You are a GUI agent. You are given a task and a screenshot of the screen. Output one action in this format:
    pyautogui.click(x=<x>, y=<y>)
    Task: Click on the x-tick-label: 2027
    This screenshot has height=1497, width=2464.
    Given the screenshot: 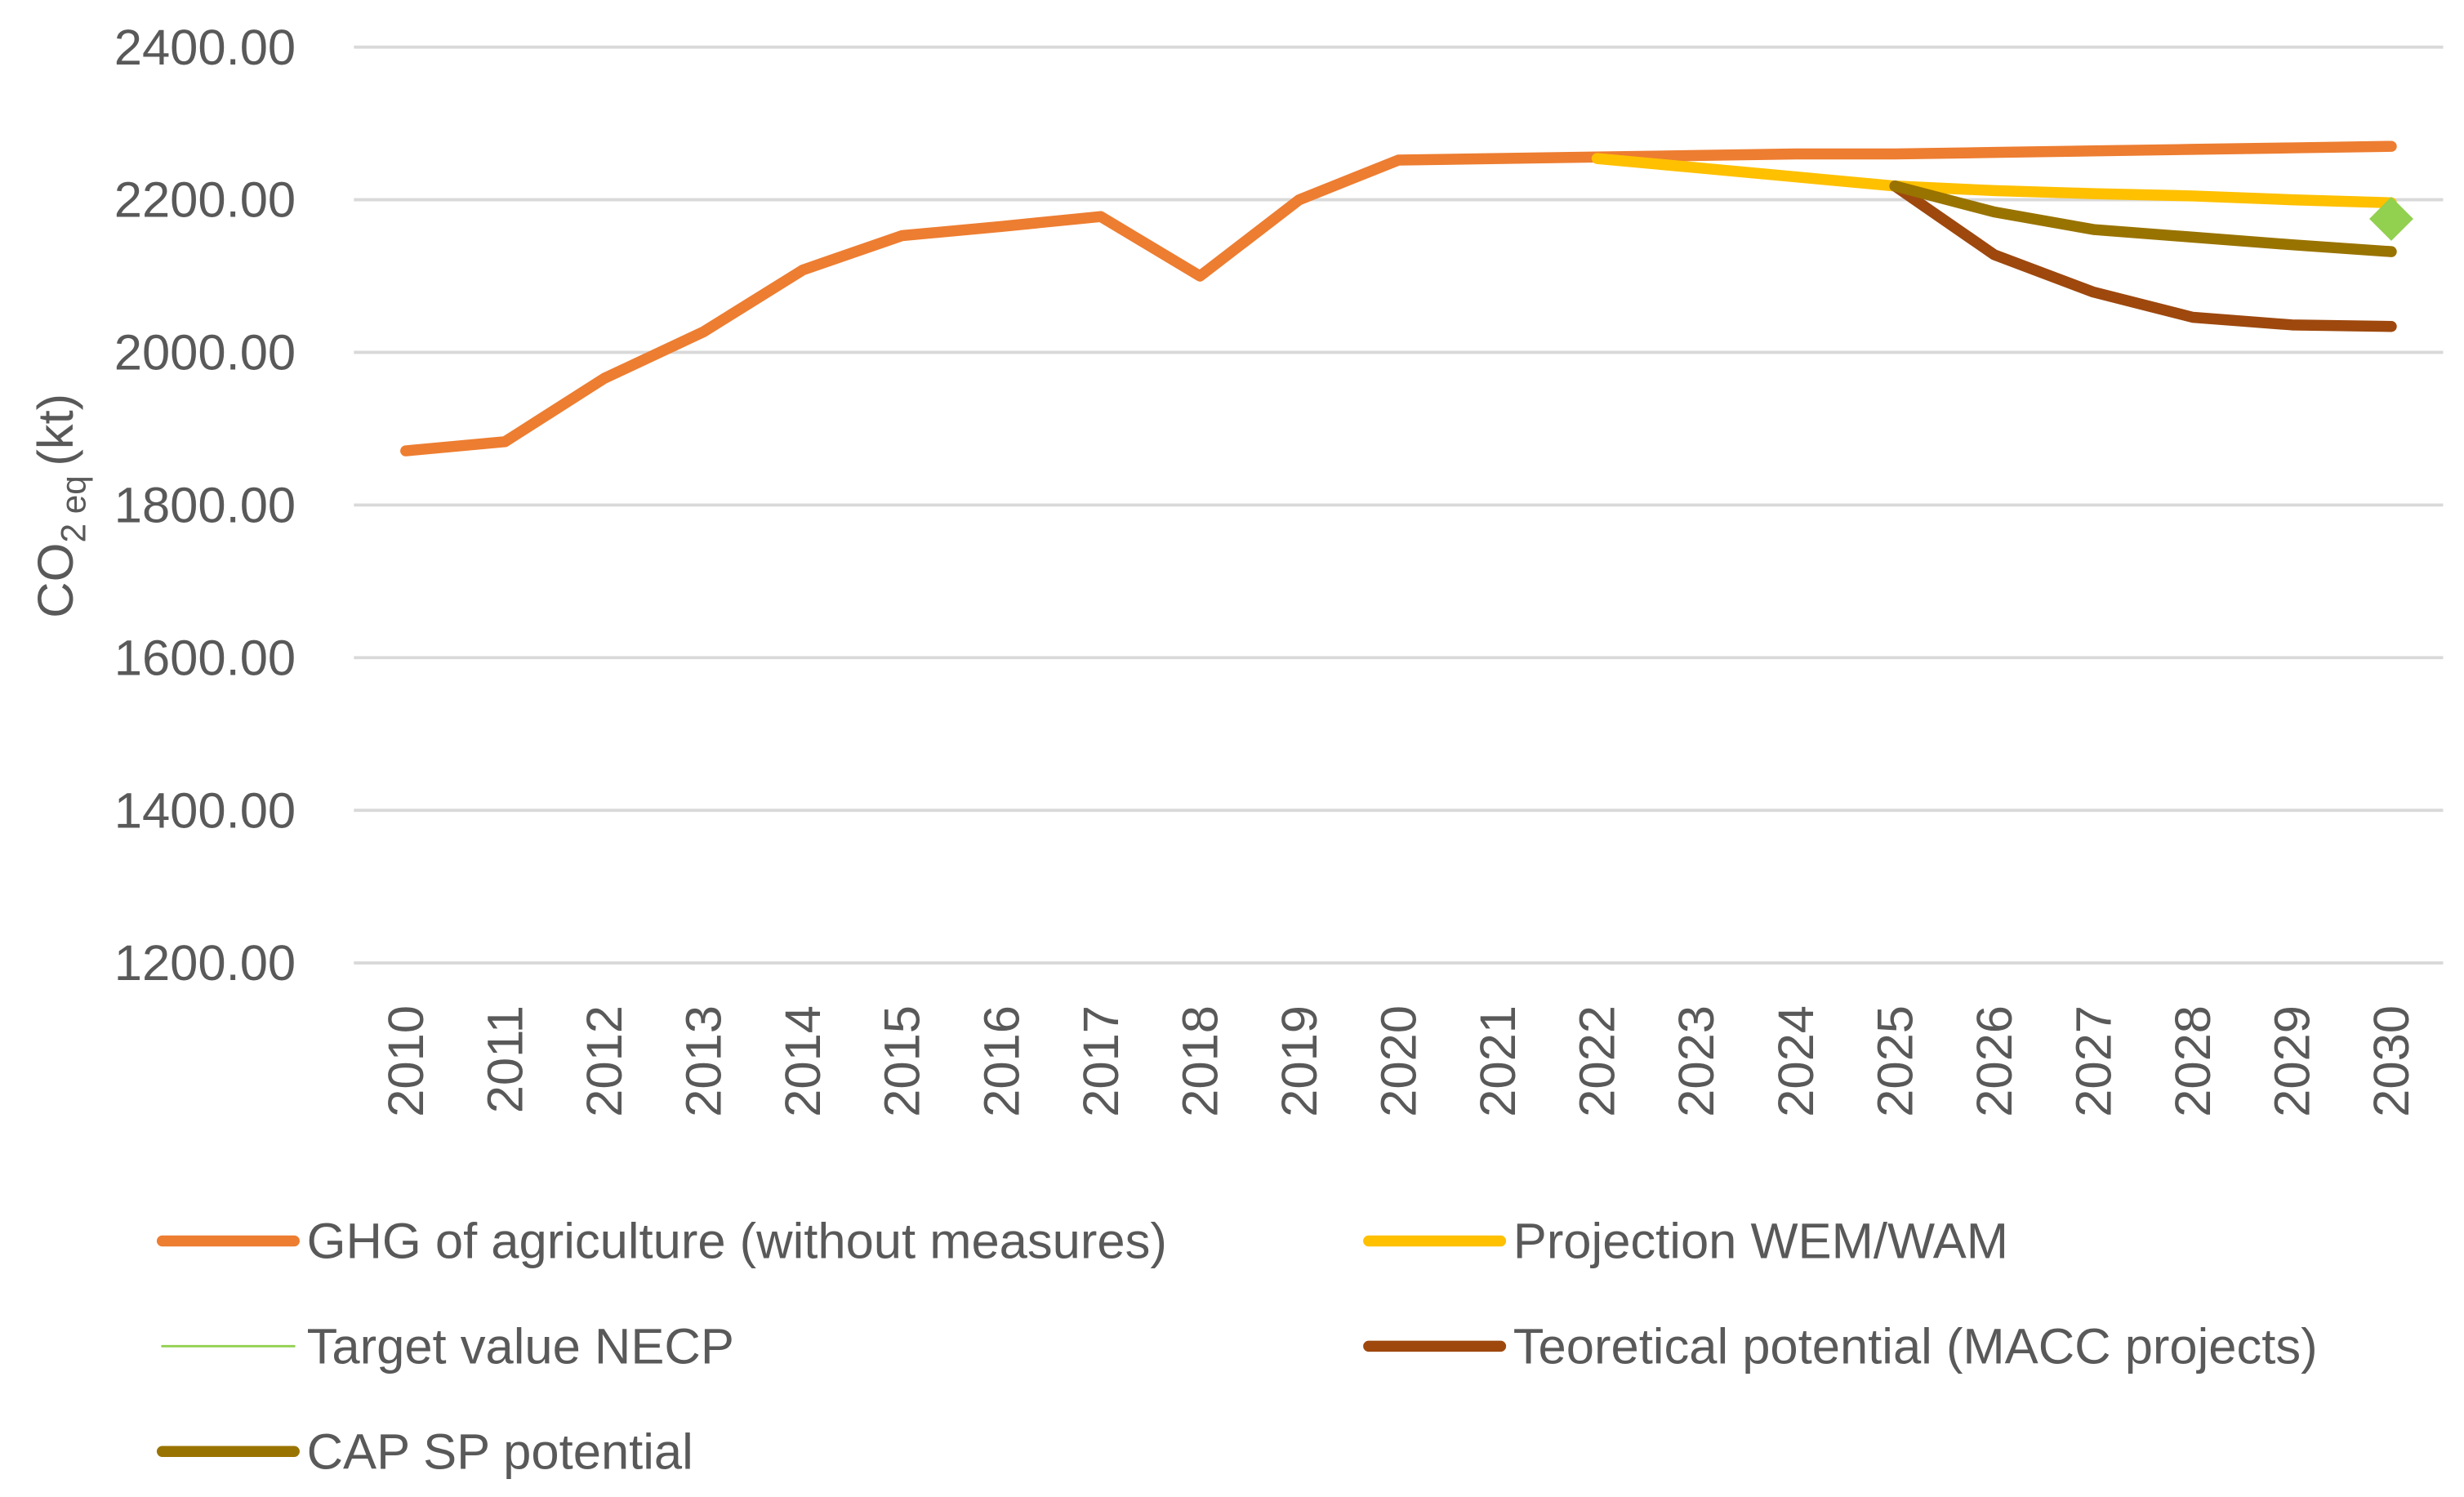 What is the action you would take?
    pyautogui.click(x=2093, y=1061)
    